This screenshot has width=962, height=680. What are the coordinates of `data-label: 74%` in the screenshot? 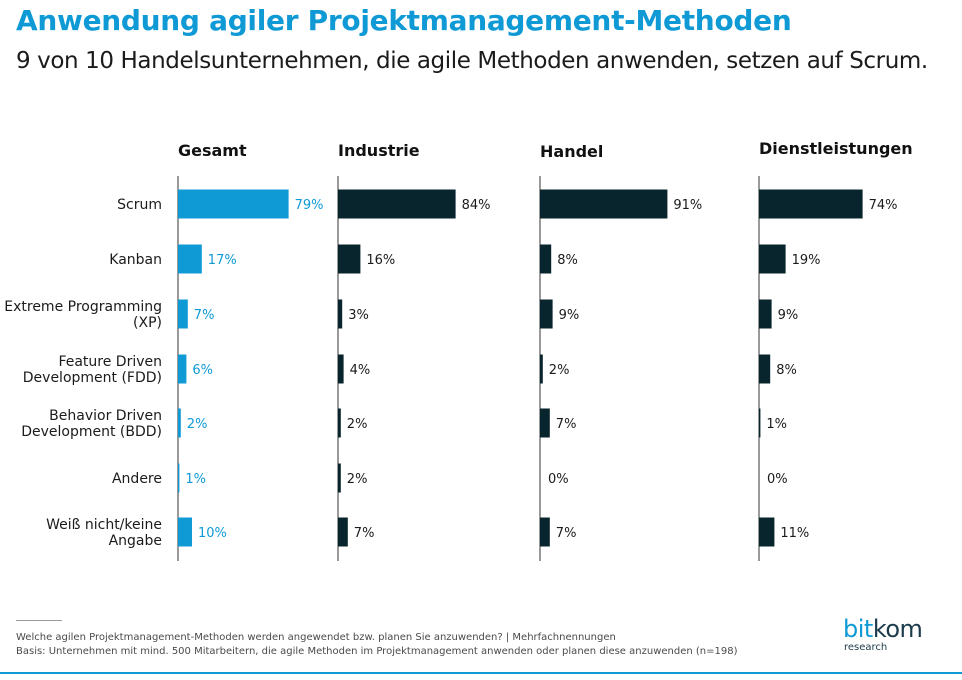 It's located at (883, 205).